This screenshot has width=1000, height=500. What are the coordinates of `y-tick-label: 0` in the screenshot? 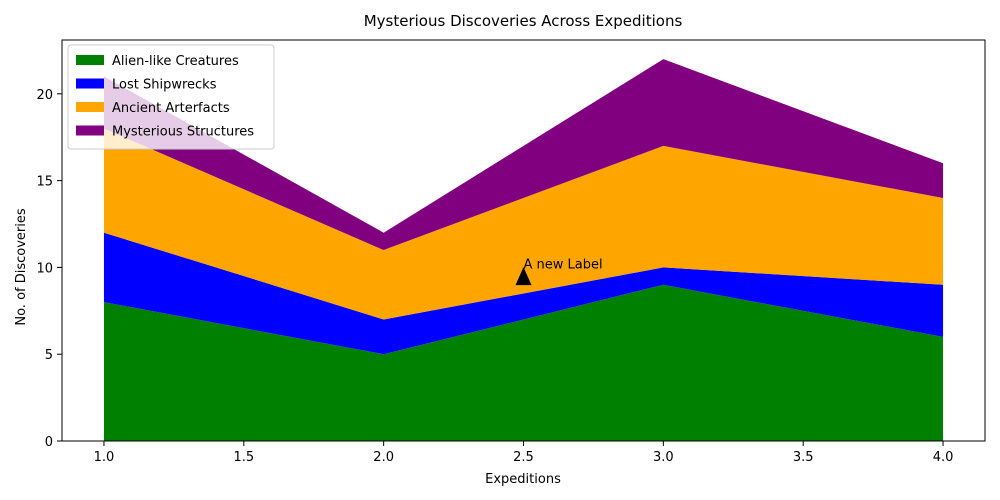 It's located at (49, 442).